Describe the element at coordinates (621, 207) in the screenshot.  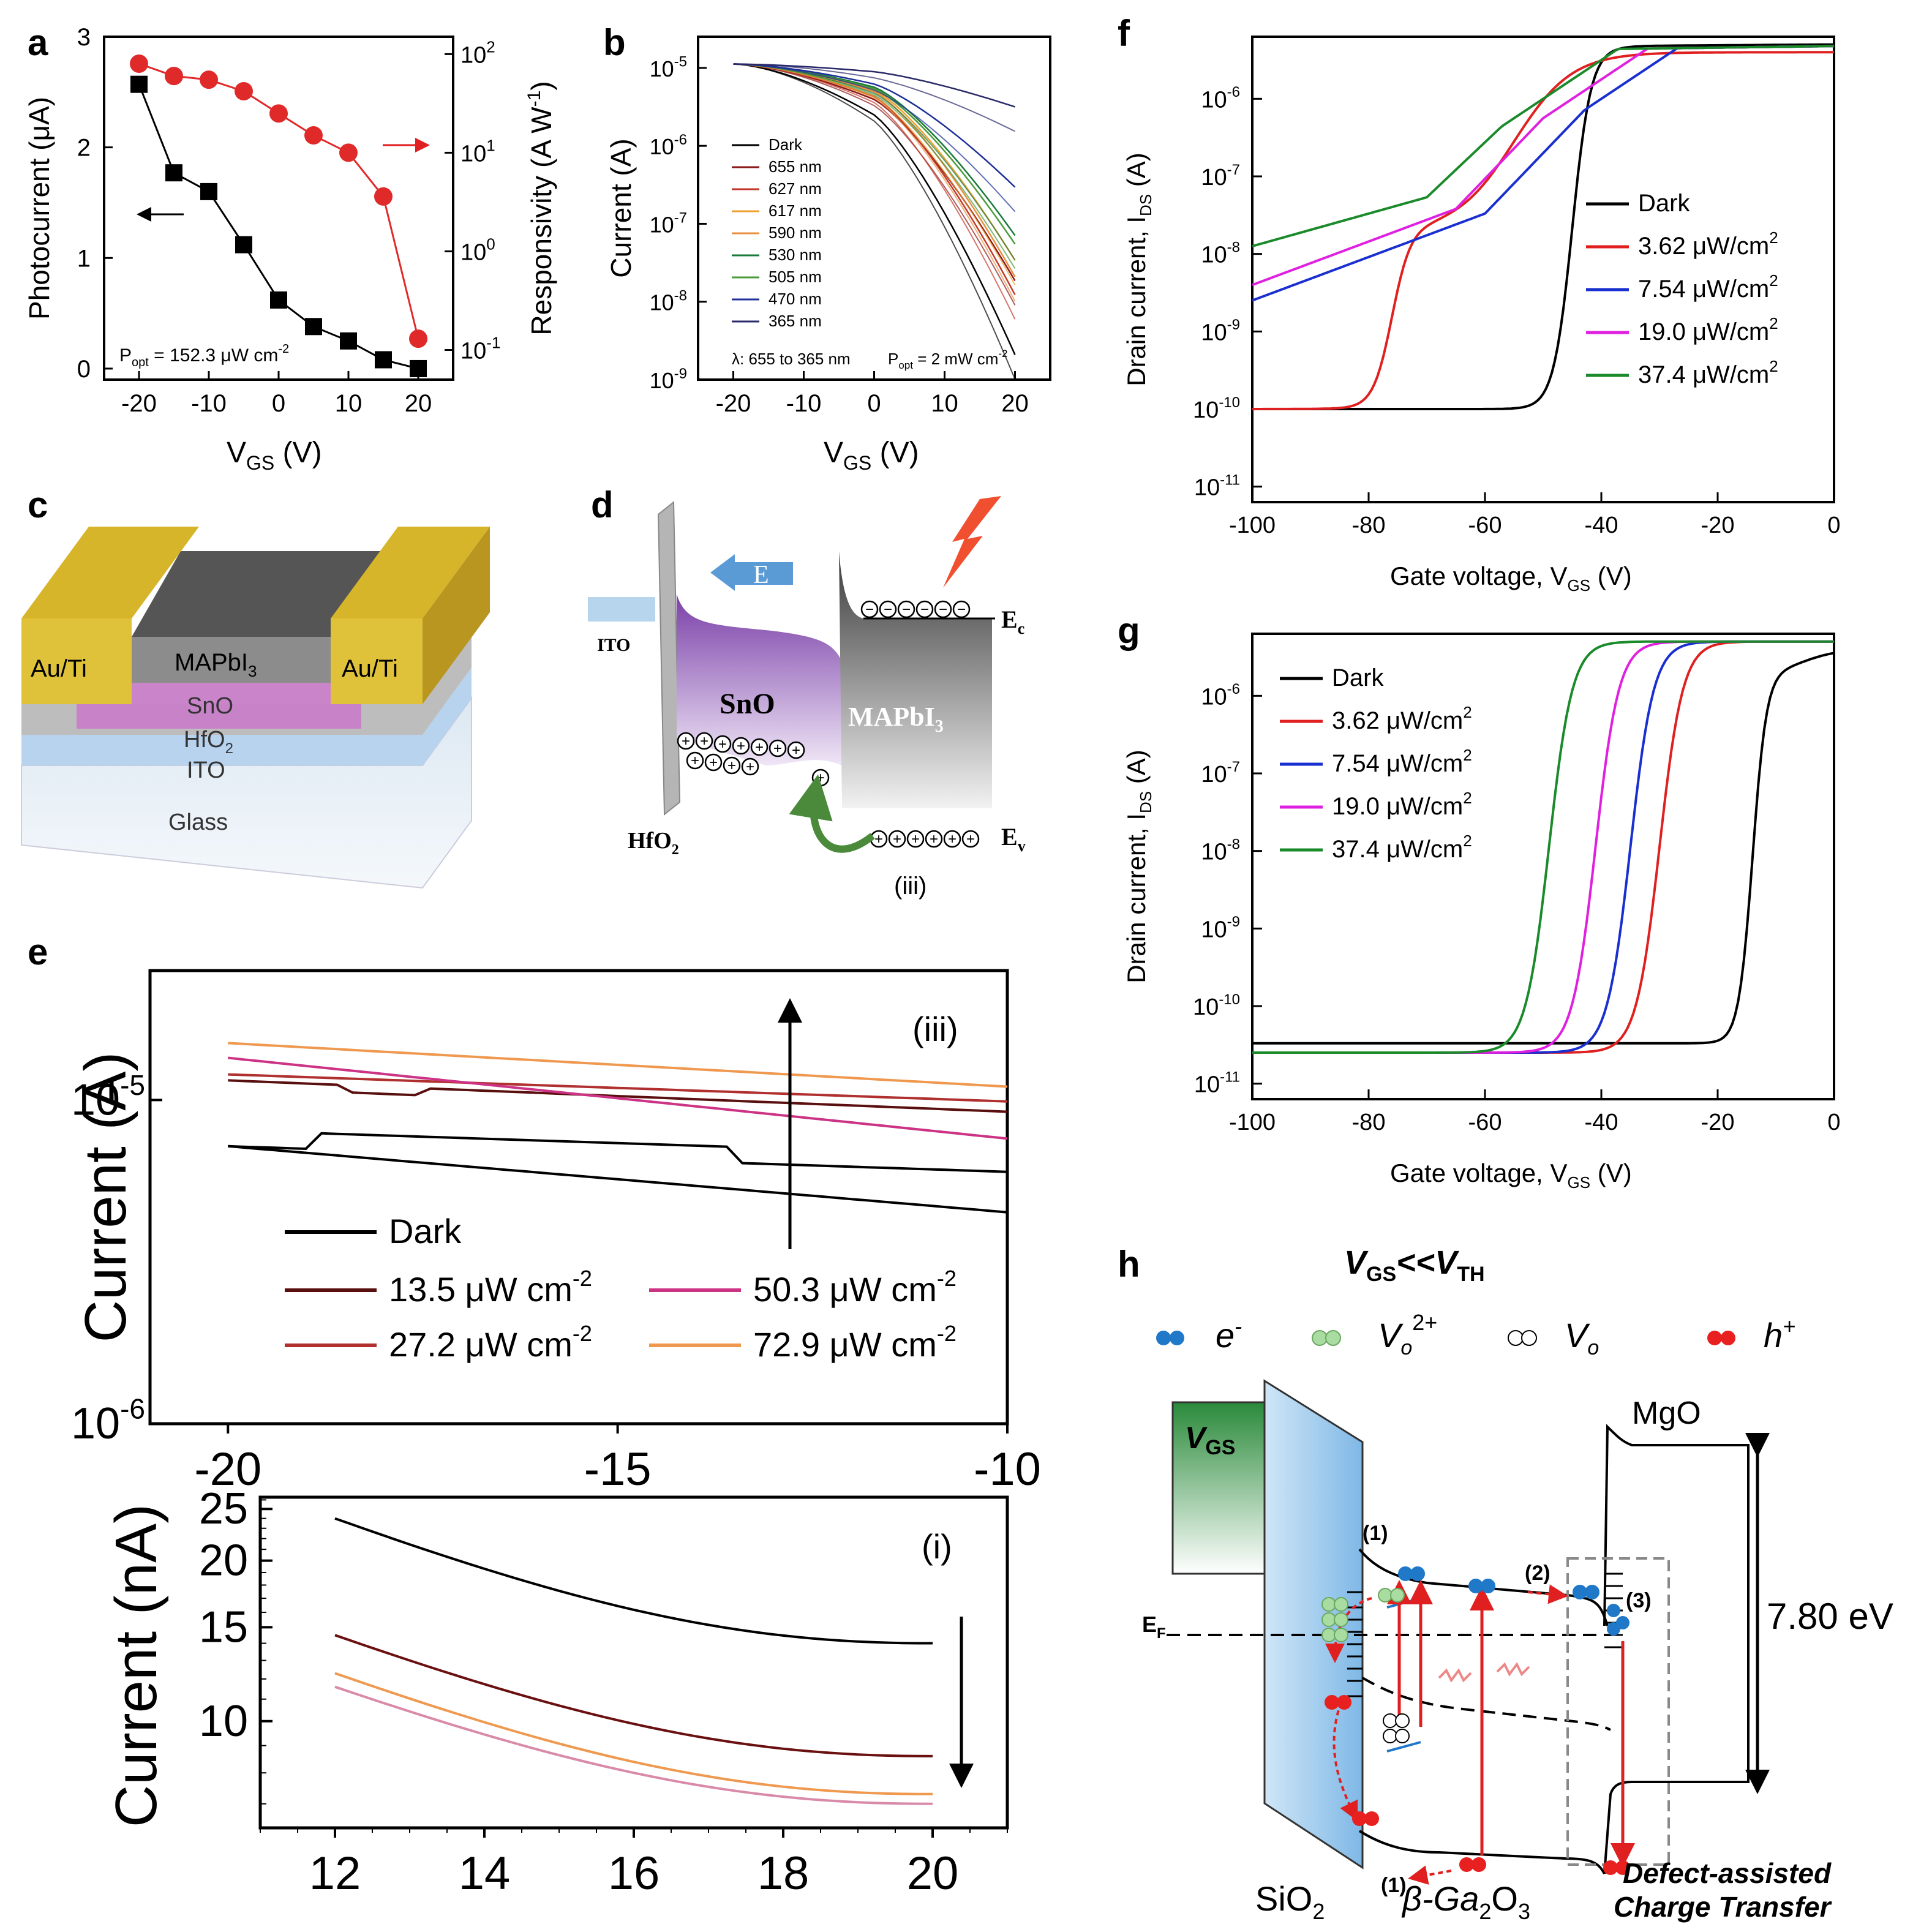
I see `chart-b-ylabel: Current (A)` at that location.